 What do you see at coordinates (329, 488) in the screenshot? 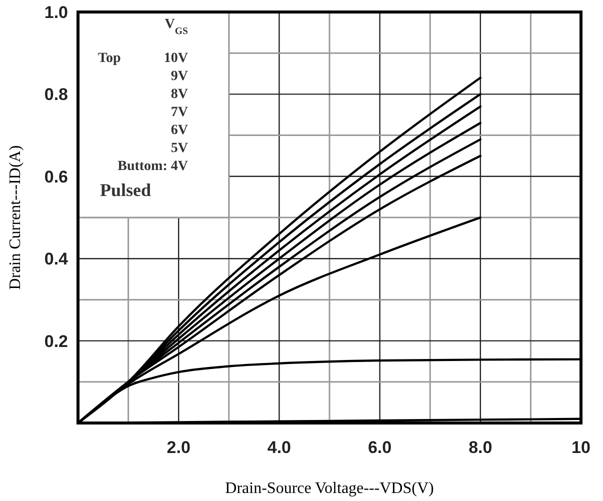
I see `x-axis-title: Drain-Source Voltage---VDS(V)` at bounding box center [329, 488].